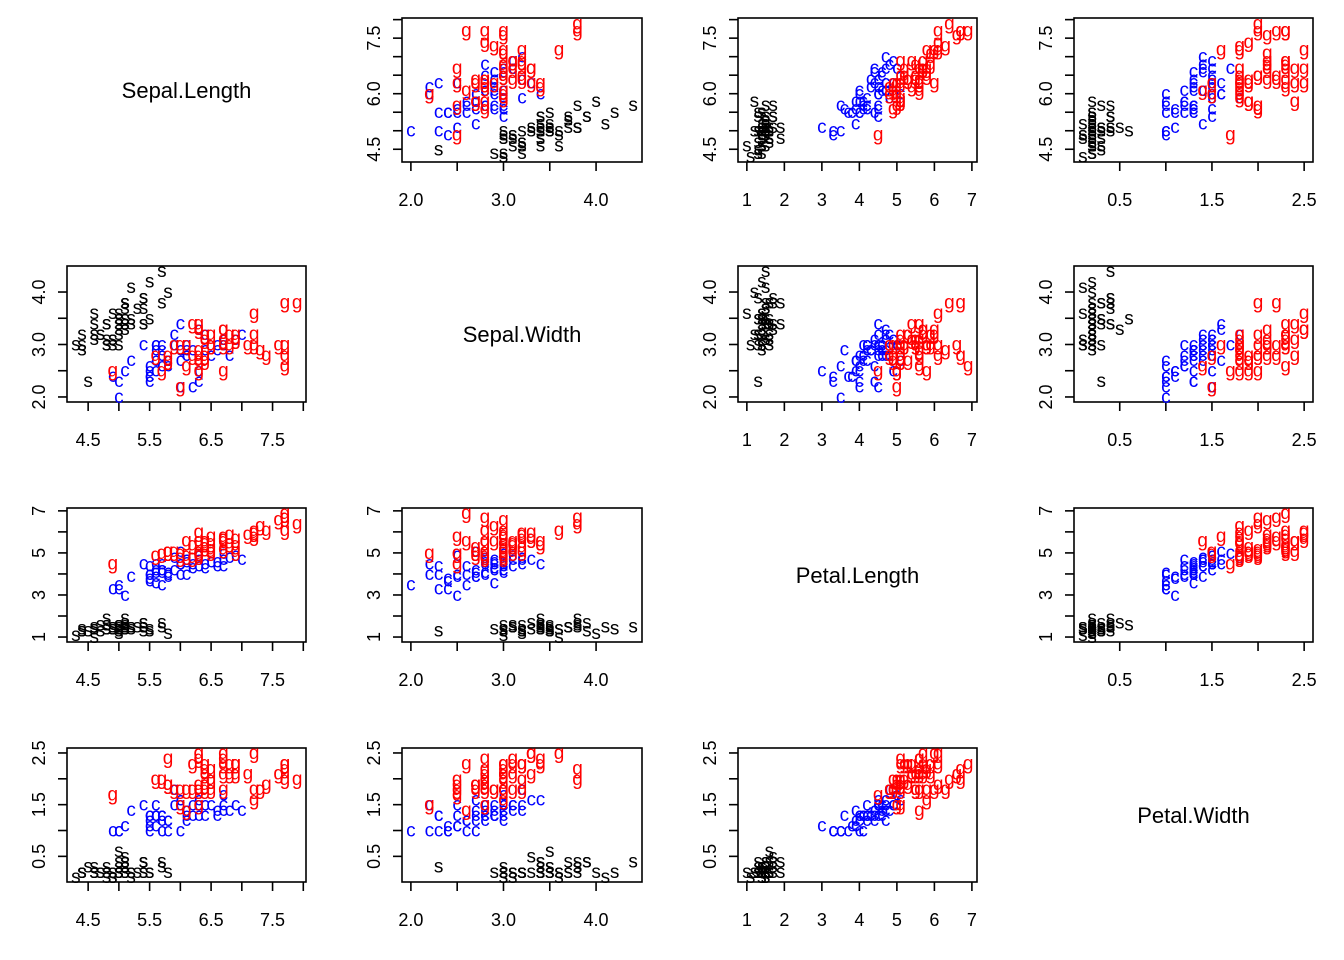 The image size is (1344, 960). Describe the element at coordinates (1119, 200) in the screenshot. I see `x-tick-label: 0.5` at that location.